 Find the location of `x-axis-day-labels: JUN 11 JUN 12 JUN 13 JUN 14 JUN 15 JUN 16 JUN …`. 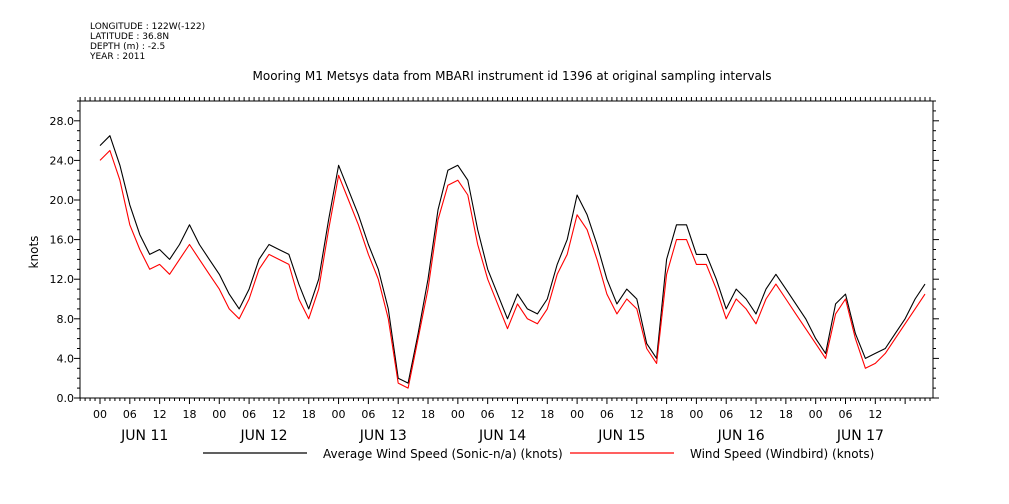

x-axis-day-labels: JUN 11 JUN 12 JUN 13 JUN 14 JUN 15 JUN 16 JUN … is located at coordinates (502, 436).